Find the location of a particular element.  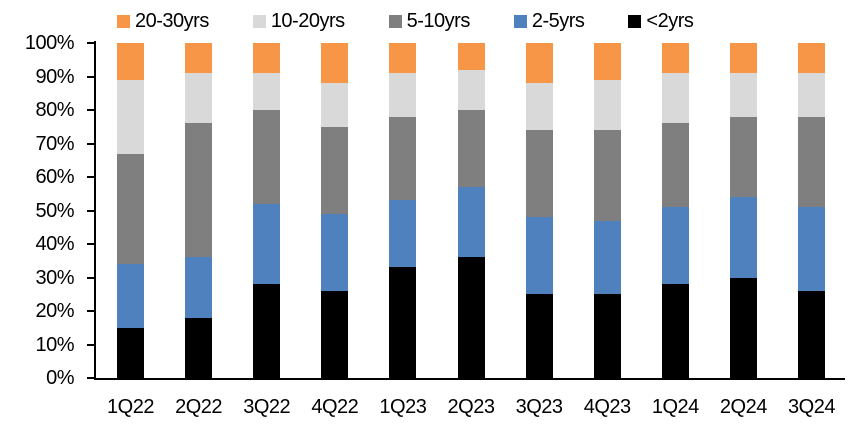

segment-10-20yrs-4q22 is located at coordinates (335, 105).